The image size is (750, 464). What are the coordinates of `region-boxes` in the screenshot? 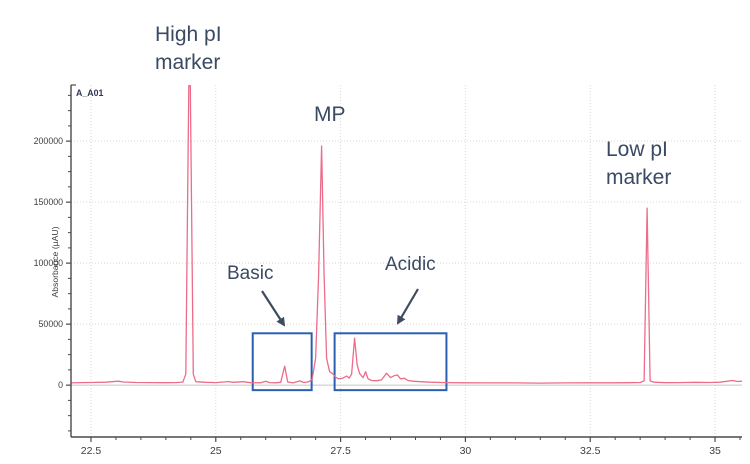 It's located at (349, 362).